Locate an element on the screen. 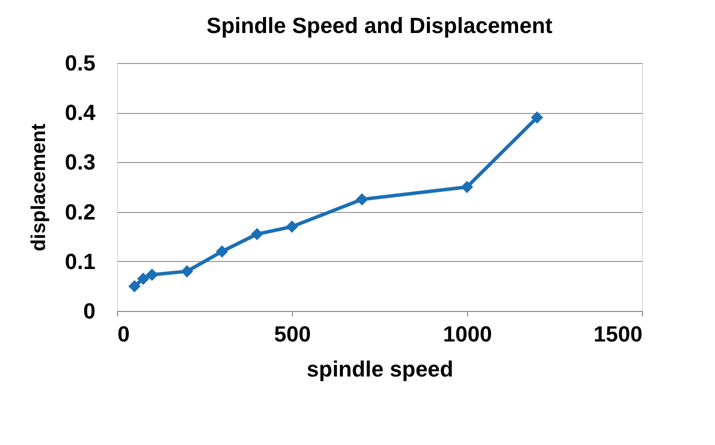  x-tick-label: 0 is located at coordinates (124, 334).